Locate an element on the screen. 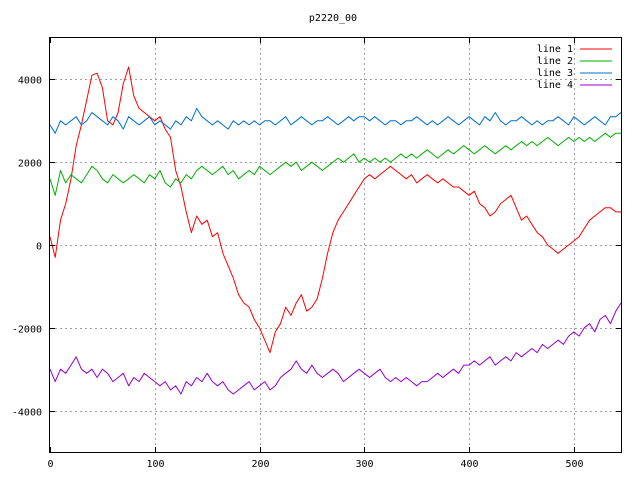  x-tick-label: 500 is located at coordinates (574, 464).